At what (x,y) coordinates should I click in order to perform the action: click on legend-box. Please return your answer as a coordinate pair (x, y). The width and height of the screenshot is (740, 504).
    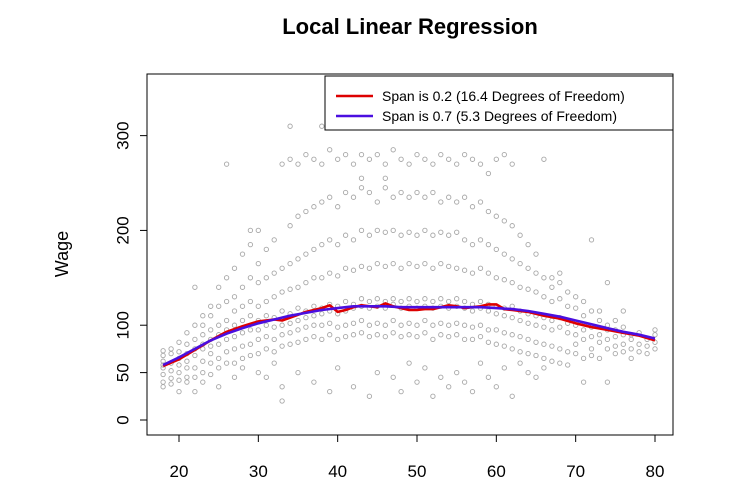
    Looking at the image, I should click on (499, 103).